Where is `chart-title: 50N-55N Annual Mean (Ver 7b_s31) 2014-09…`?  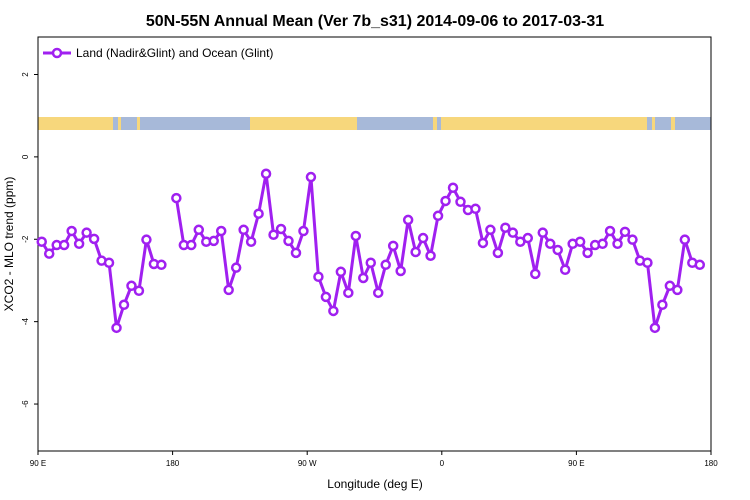 chart-title: 50N-55N Annual Mean (Ver 7b_s31) 2014-09… is located at coordinates (375, 21).